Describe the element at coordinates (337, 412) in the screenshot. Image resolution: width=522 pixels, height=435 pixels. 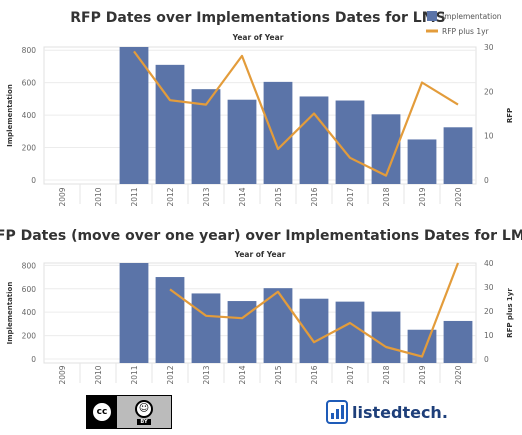
I see `bar-chart-icon` at that location.